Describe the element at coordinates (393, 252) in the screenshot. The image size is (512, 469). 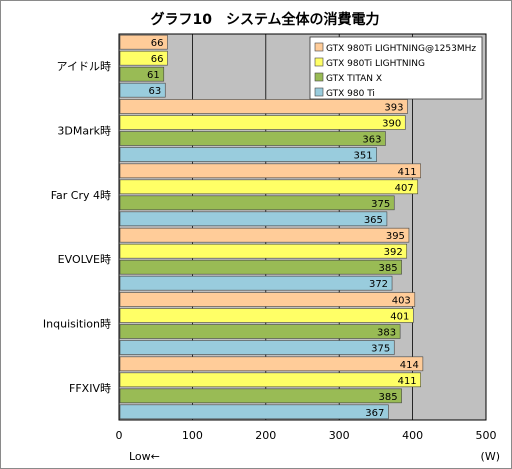
I see `bar-value-label: 392` at that location.